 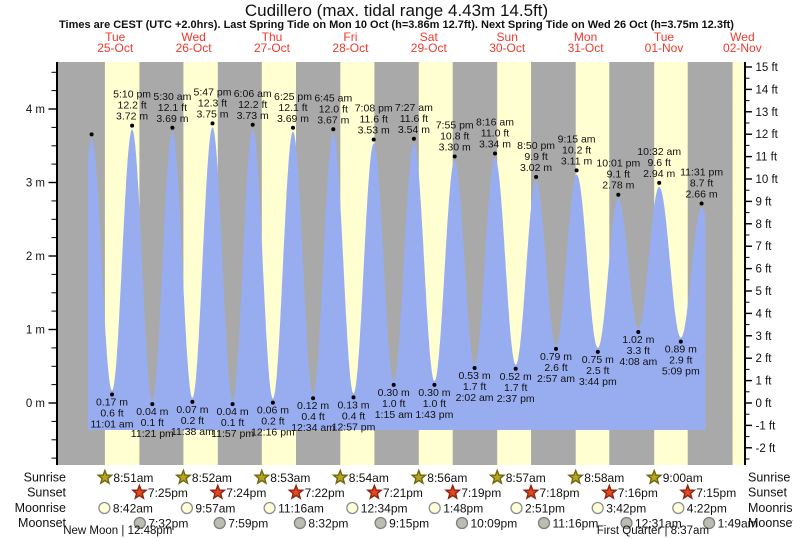 I want to click on moon-phase-label: New Moon | 12:48pm, so click(x=117, y=531).